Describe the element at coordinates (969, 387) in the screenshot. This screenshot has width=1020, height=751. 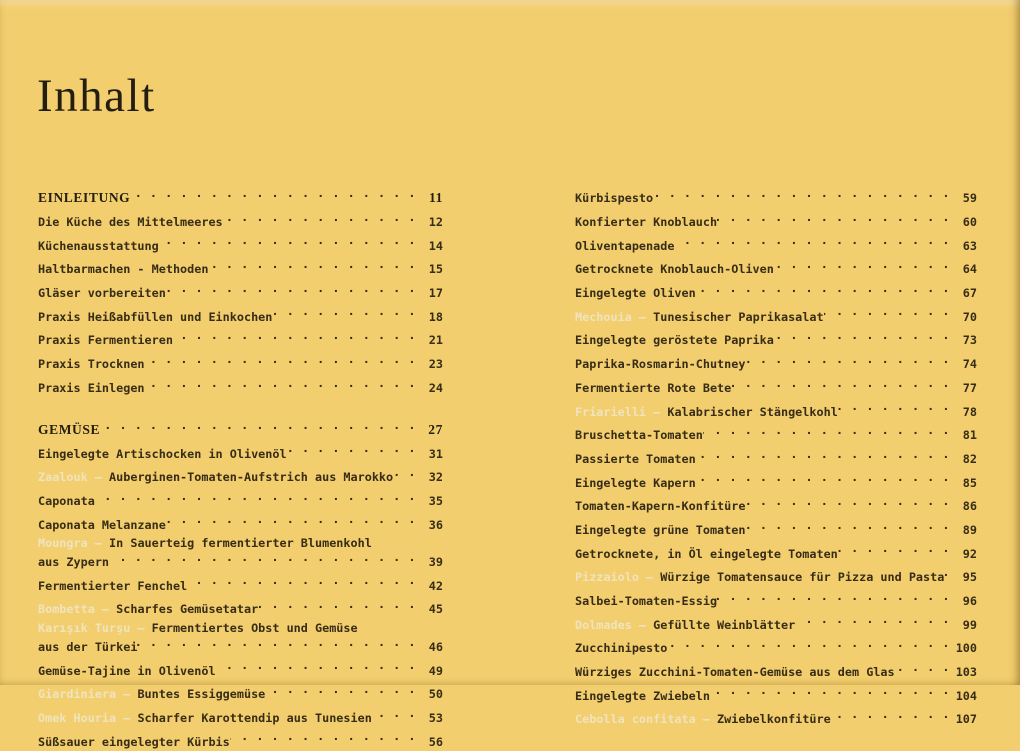
I see `page-number: 77` at that location.